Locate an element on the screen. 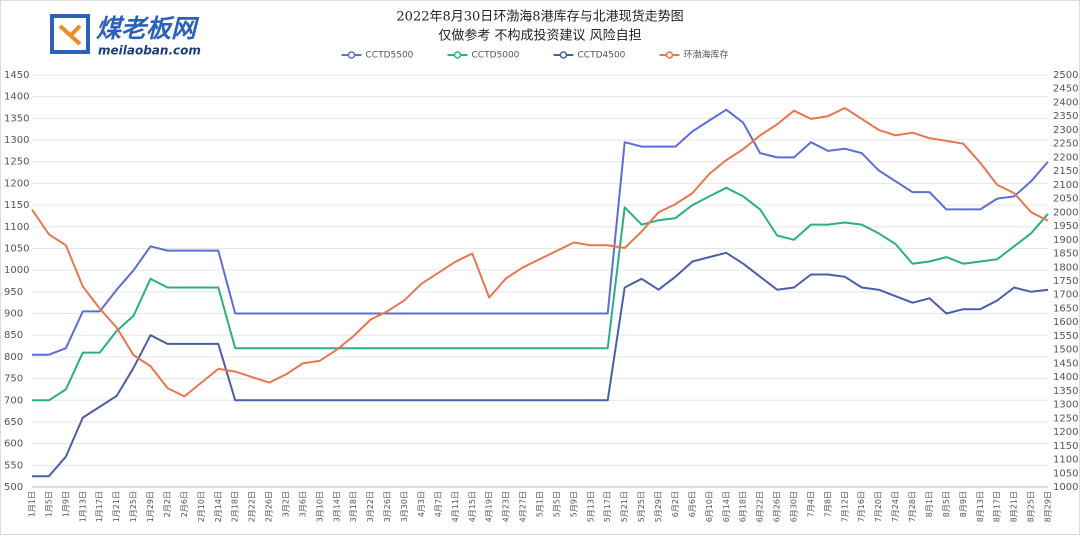  x-tick-label: 6月10日 is located at coordinates (709, 506).